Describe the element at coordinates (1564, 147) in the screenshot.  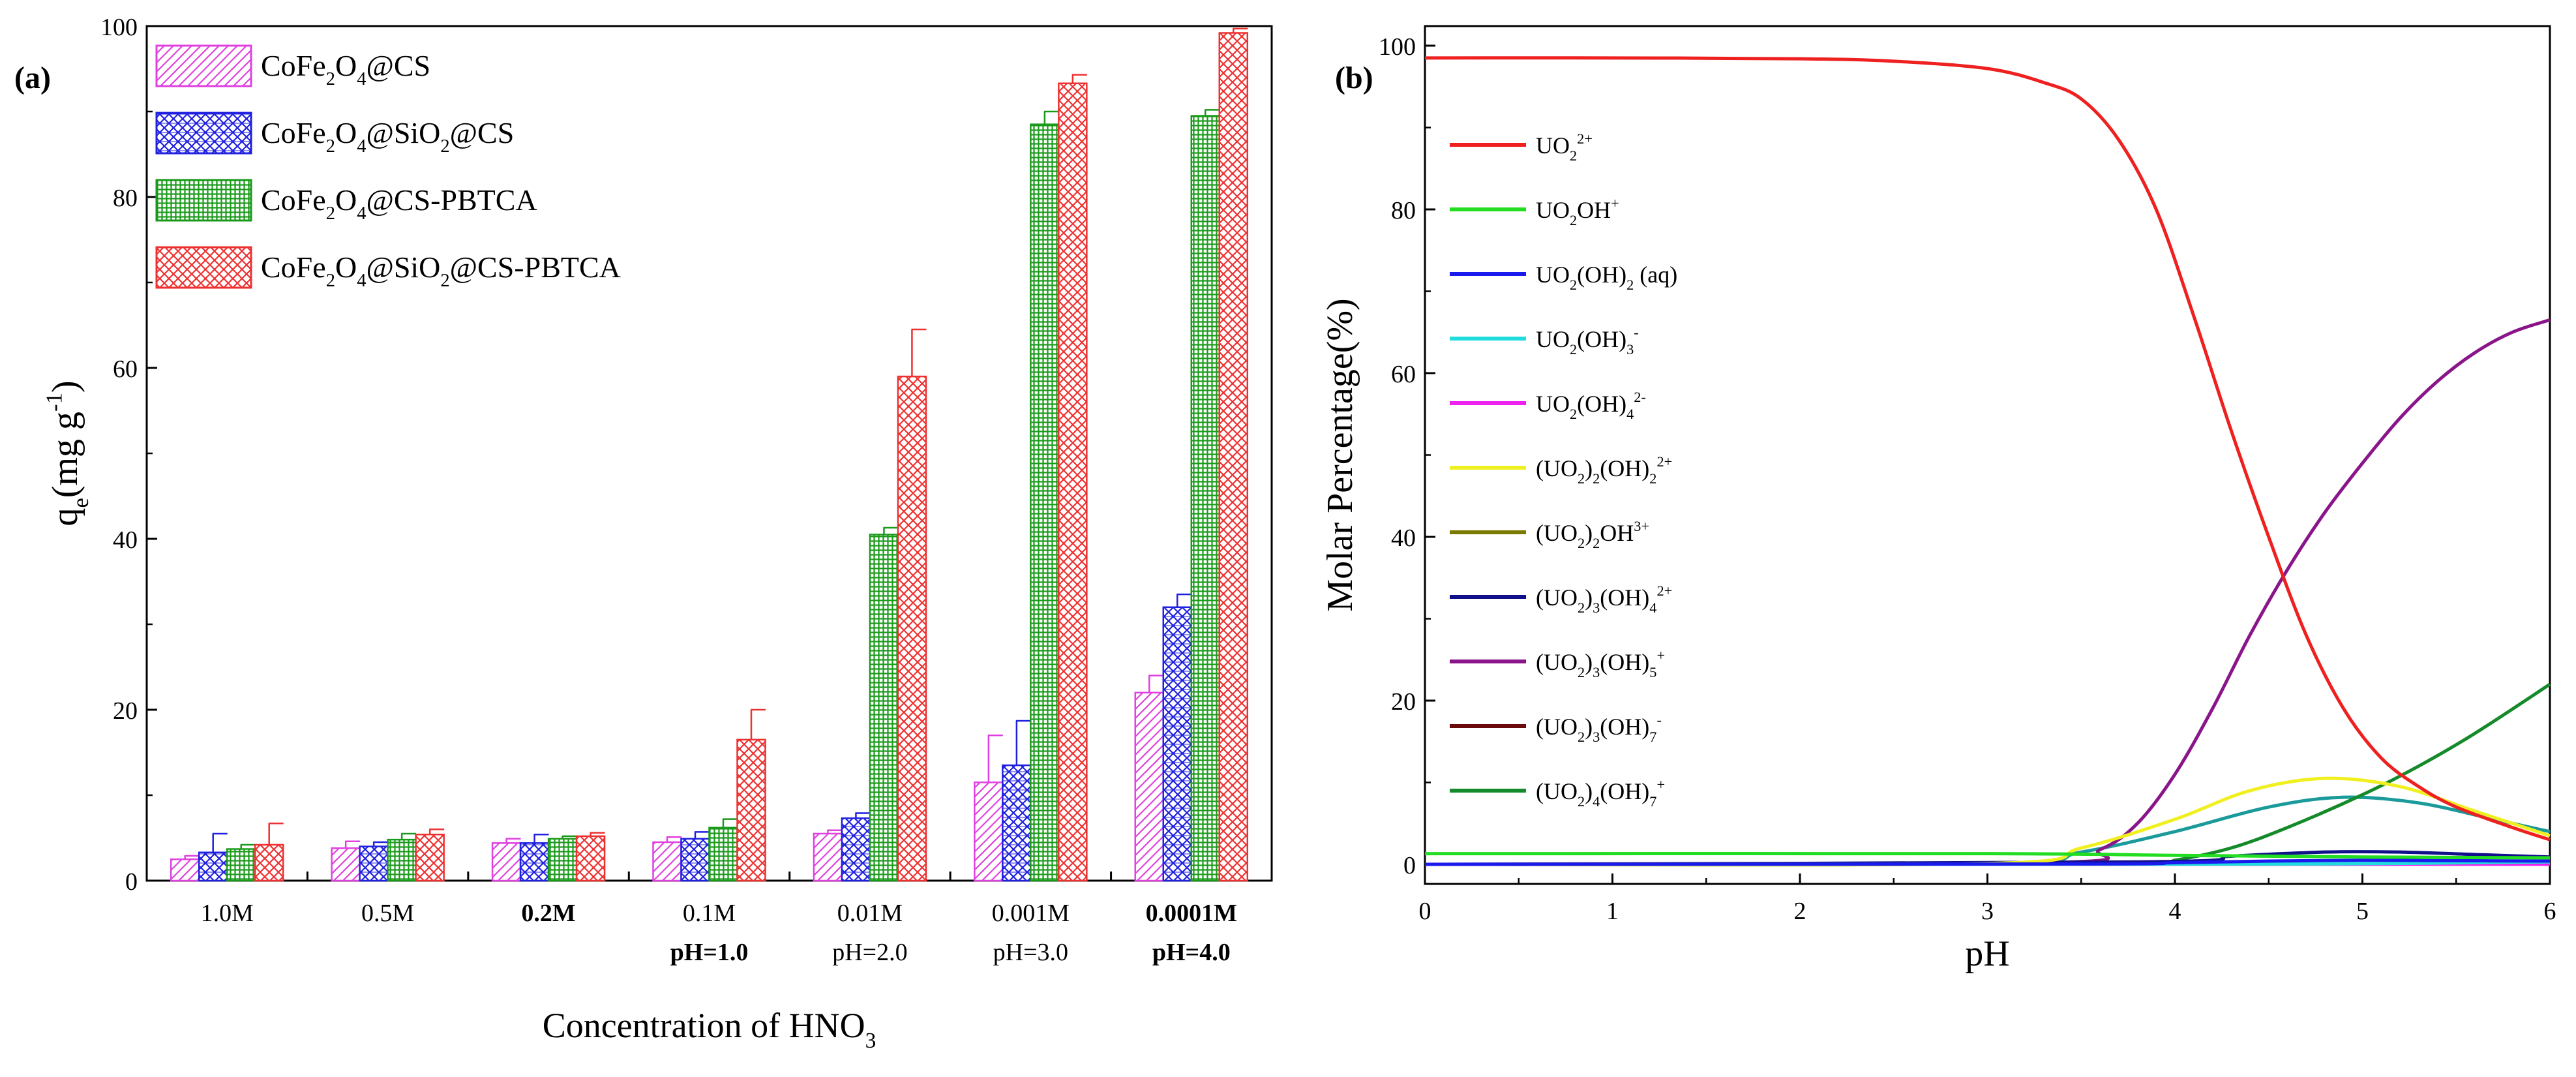
I see `legend-label: UO22+` at that location.